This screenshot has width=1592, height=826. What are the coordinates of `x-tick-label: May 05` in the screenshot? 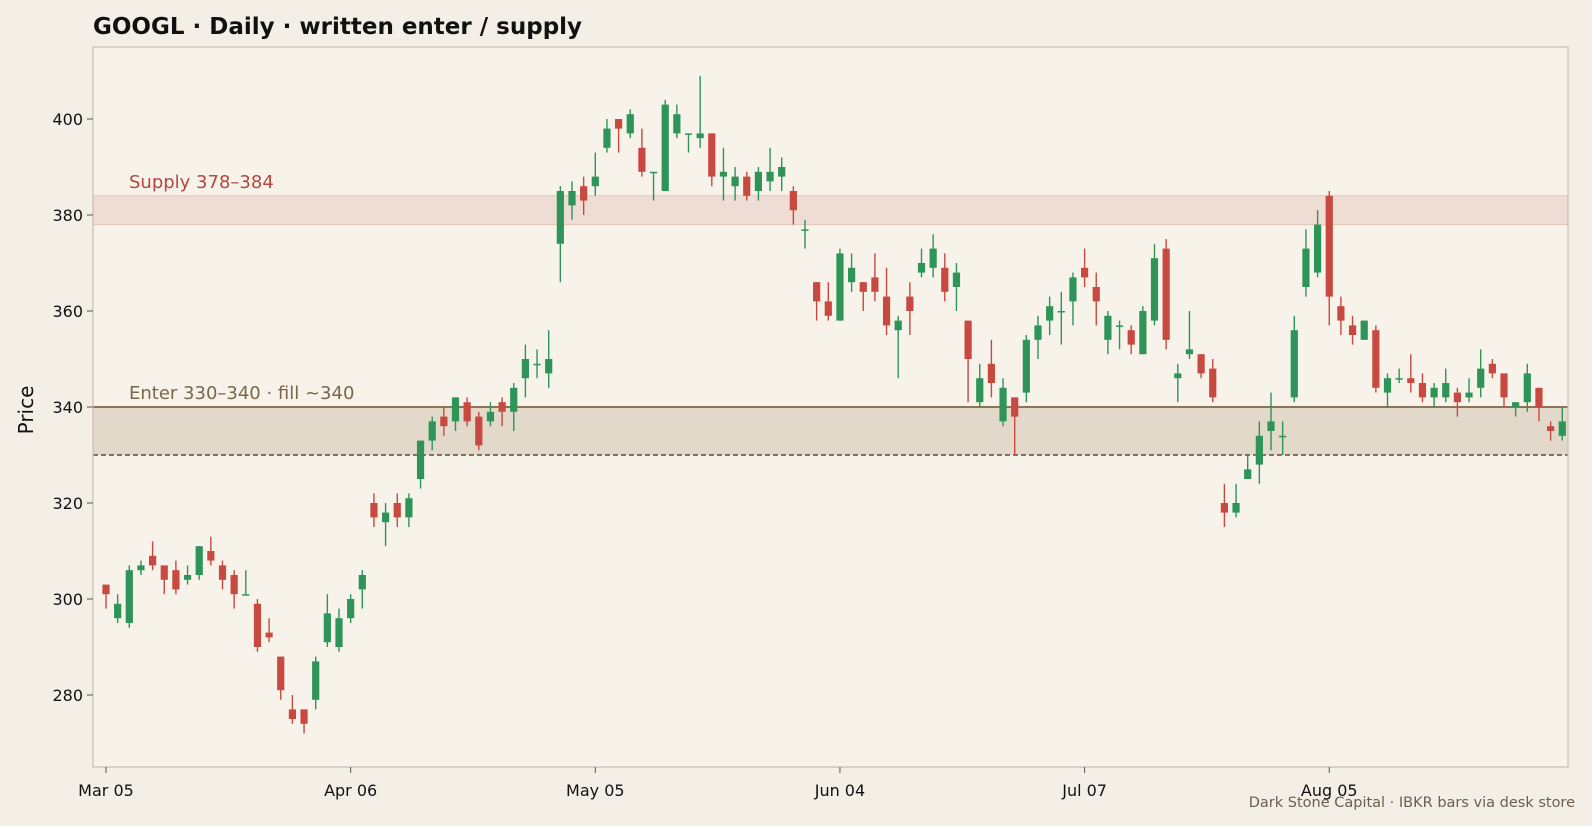 It's located at (595, 790).